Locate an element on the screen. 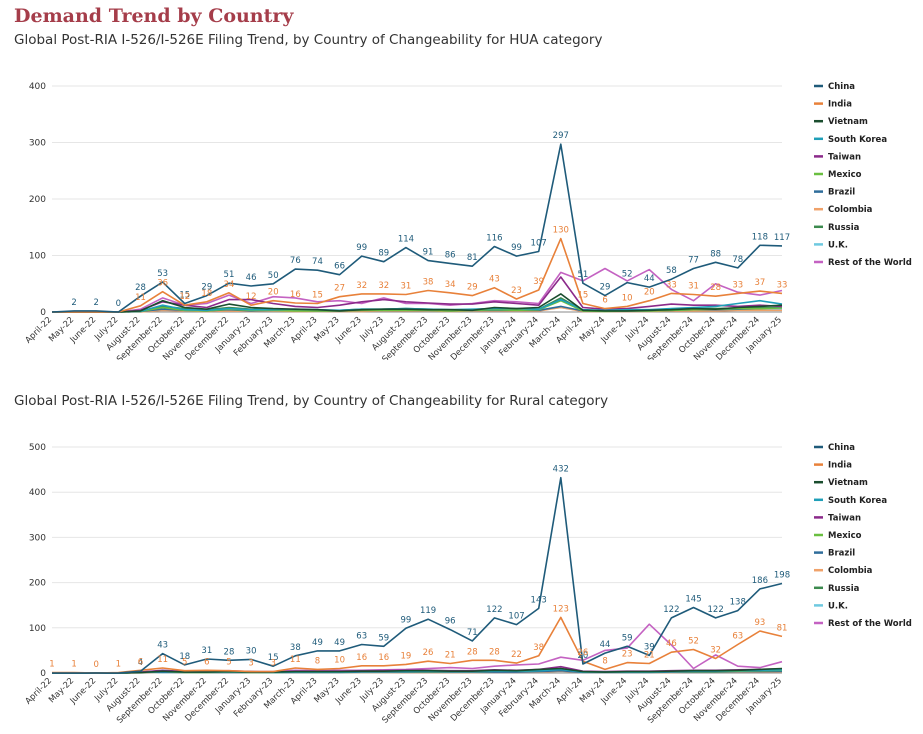 The image size is (923, 734). data-label-india: 21 is located at coordinates (649, 656).